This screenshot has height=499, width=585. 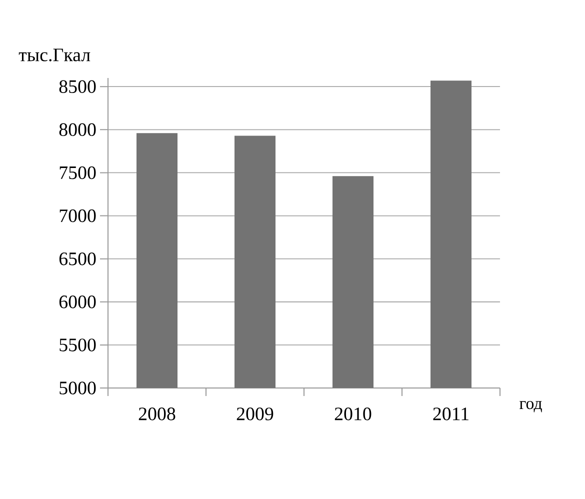 I want to click on y-tick-label: 6500, so click(x=77, y=259).